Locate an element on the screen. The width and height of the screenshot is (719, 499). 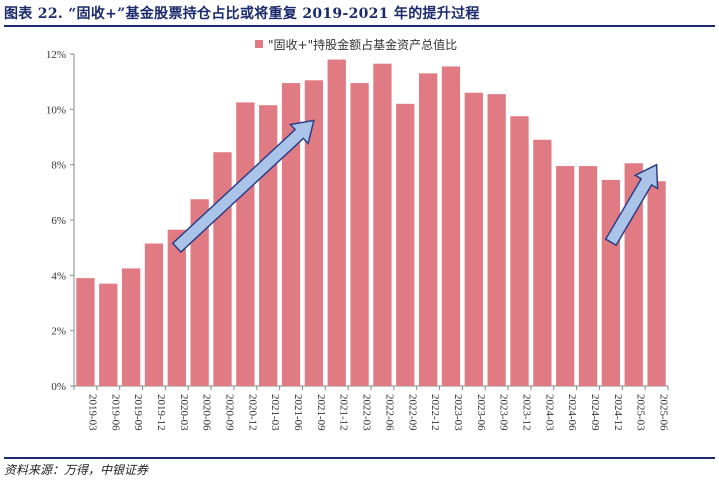
x-tick-label: 2021-12 is located at coordinates (344, 412).